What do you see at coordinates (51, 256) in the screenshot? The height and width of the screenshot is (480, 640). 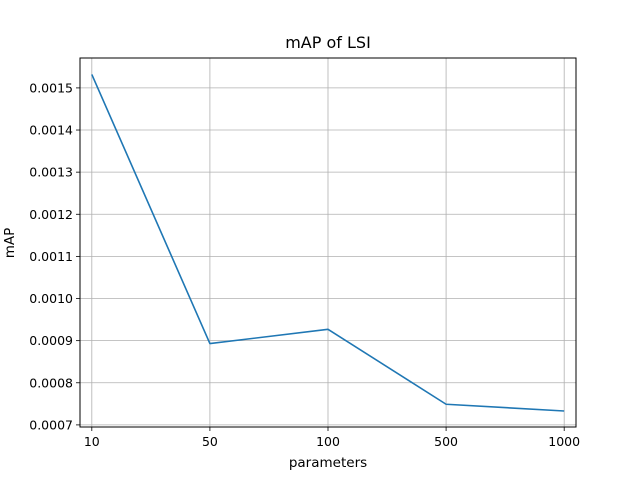 I see `y-tick-label: 0.0011` at bounding box center [51, 256].